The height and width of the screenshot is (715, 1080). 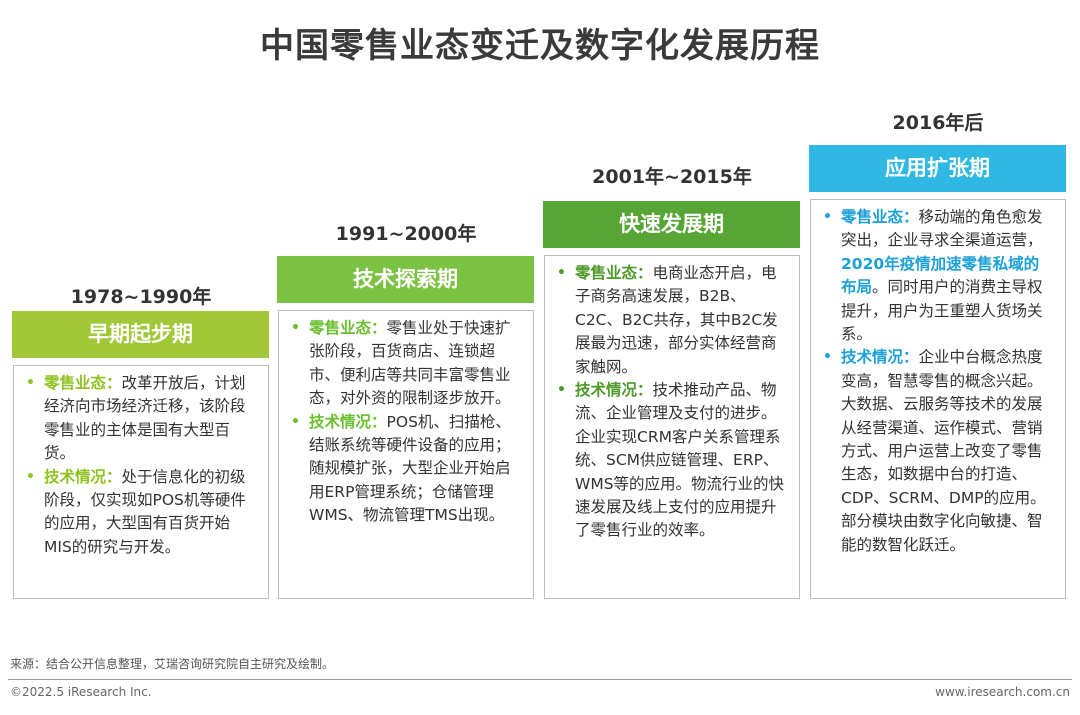 What do you see at coordinates (405, 279) in the screenshot?
I see `stage-header-2: 技术探索期` at bounding box center [405, 279].